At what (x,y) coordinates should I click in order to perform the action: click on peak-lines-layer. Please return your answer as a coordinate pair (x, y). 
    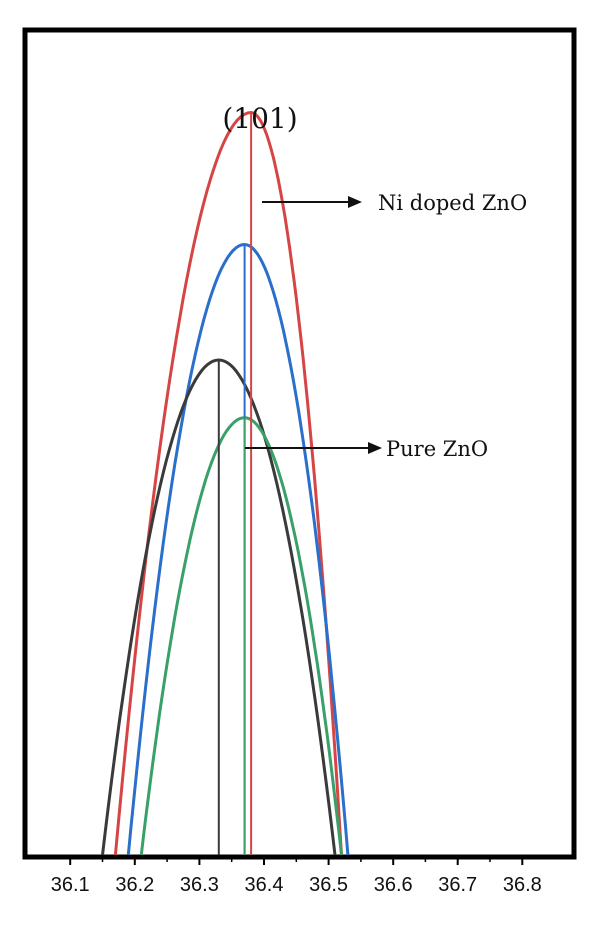
    Looking at the image, I should click on (235, 483).